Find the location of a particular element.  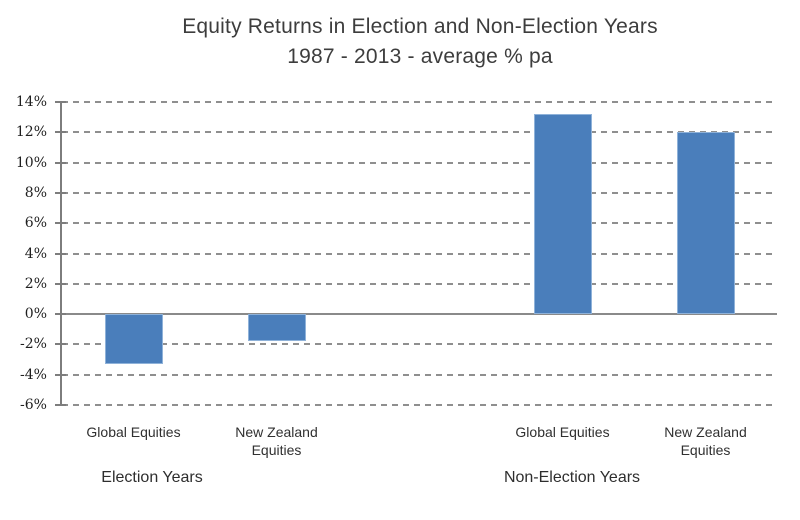

y-tick-label-8: 8% is located at coordinates (35, 192).